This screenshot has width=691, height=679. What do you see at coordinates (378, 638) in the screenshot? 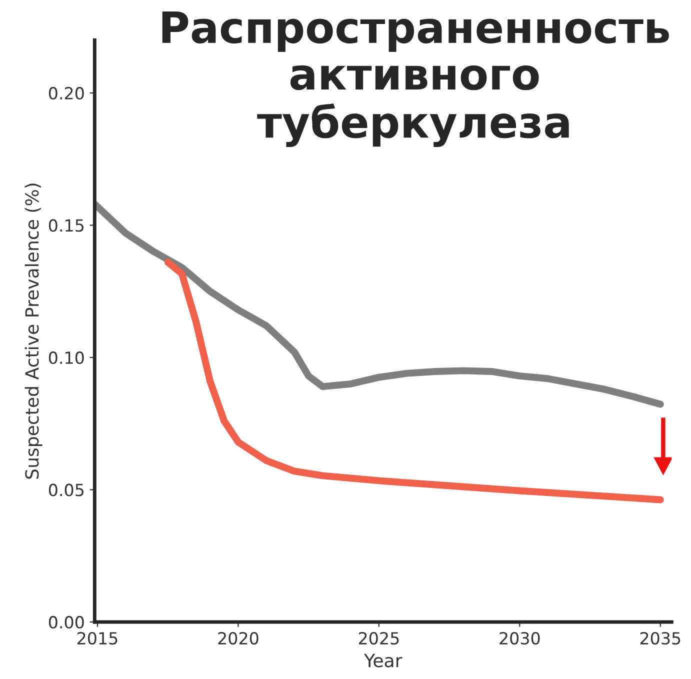
I see `x-tick-label: 2025` at bounding box center [378, 638].